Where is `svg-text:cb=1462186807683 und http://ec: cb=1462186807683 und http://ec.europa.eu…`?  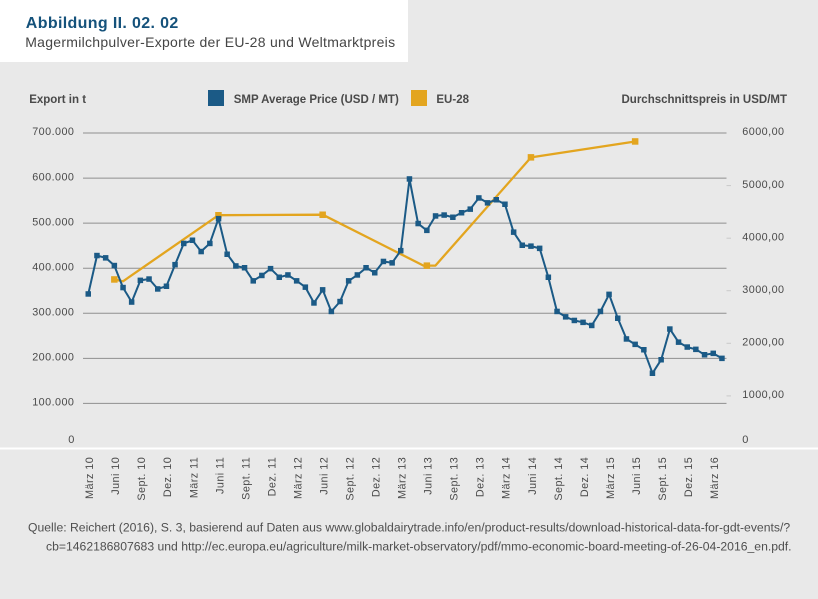 svg-text:cb=1462186807683 und http://ec: cb=1462186807683 und http://ec.europa.eu… is located at coordinates (419, 547).